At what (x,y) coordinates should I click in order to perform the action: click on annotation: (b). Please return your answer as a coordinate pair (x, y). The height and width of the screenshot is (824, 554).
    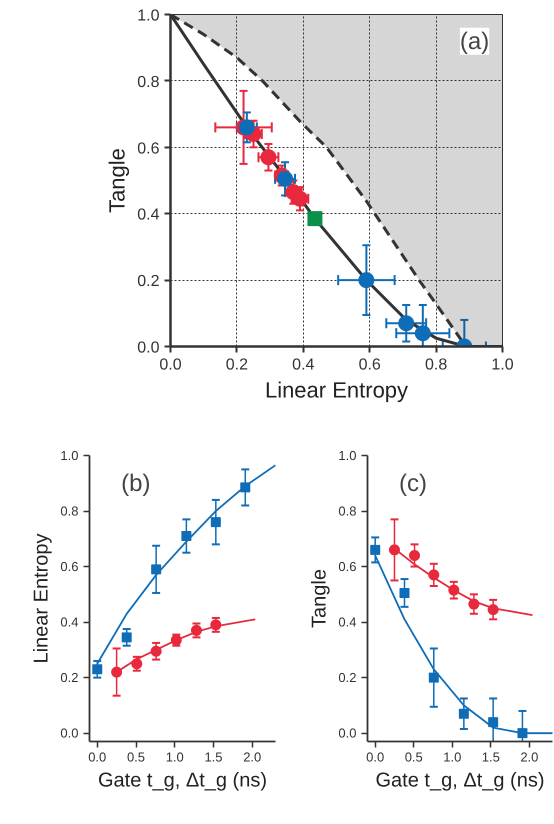
    Looking at the image, I should click on (135, 483).